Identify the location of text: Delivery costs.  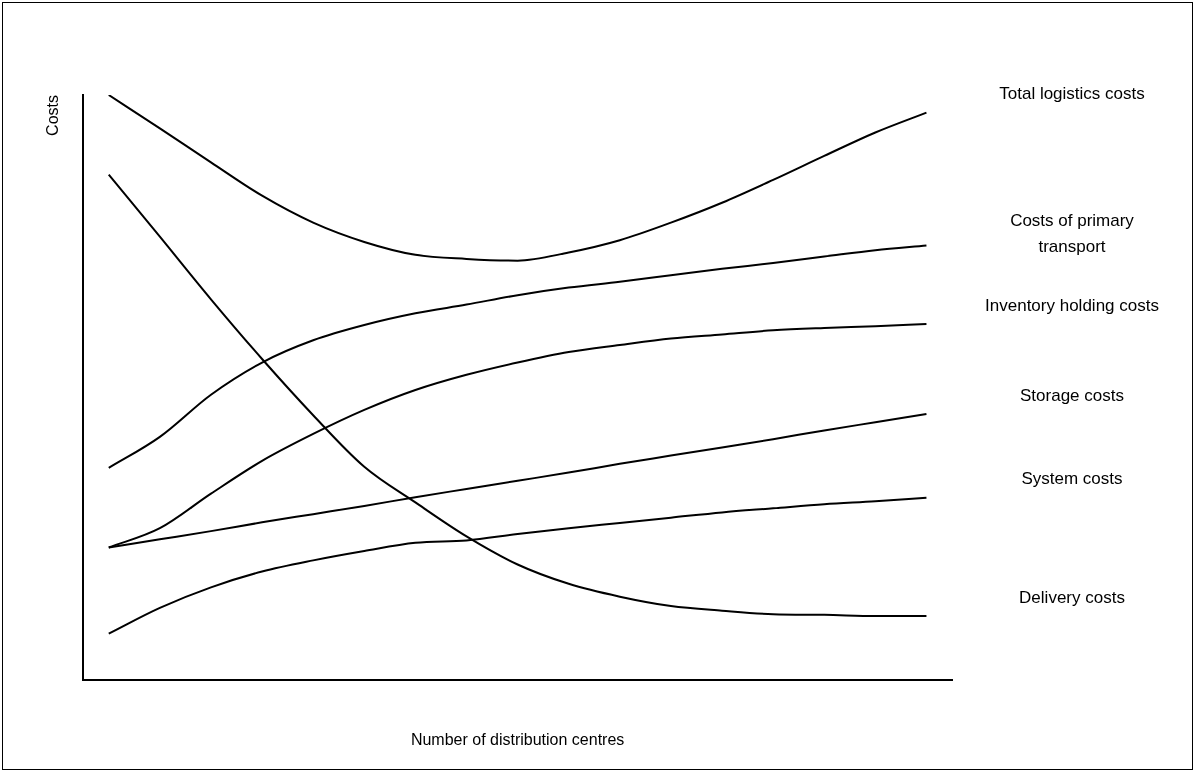
(1072, 597).